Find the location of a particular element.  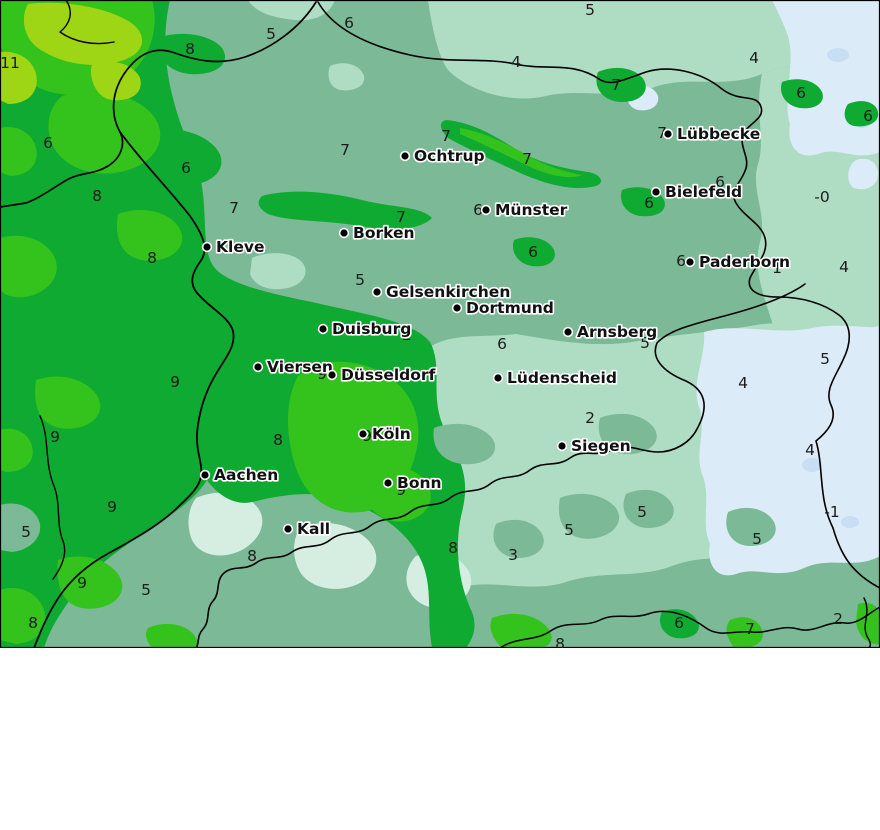

city-marker-group: Münster is located at coordinates (524, 210).